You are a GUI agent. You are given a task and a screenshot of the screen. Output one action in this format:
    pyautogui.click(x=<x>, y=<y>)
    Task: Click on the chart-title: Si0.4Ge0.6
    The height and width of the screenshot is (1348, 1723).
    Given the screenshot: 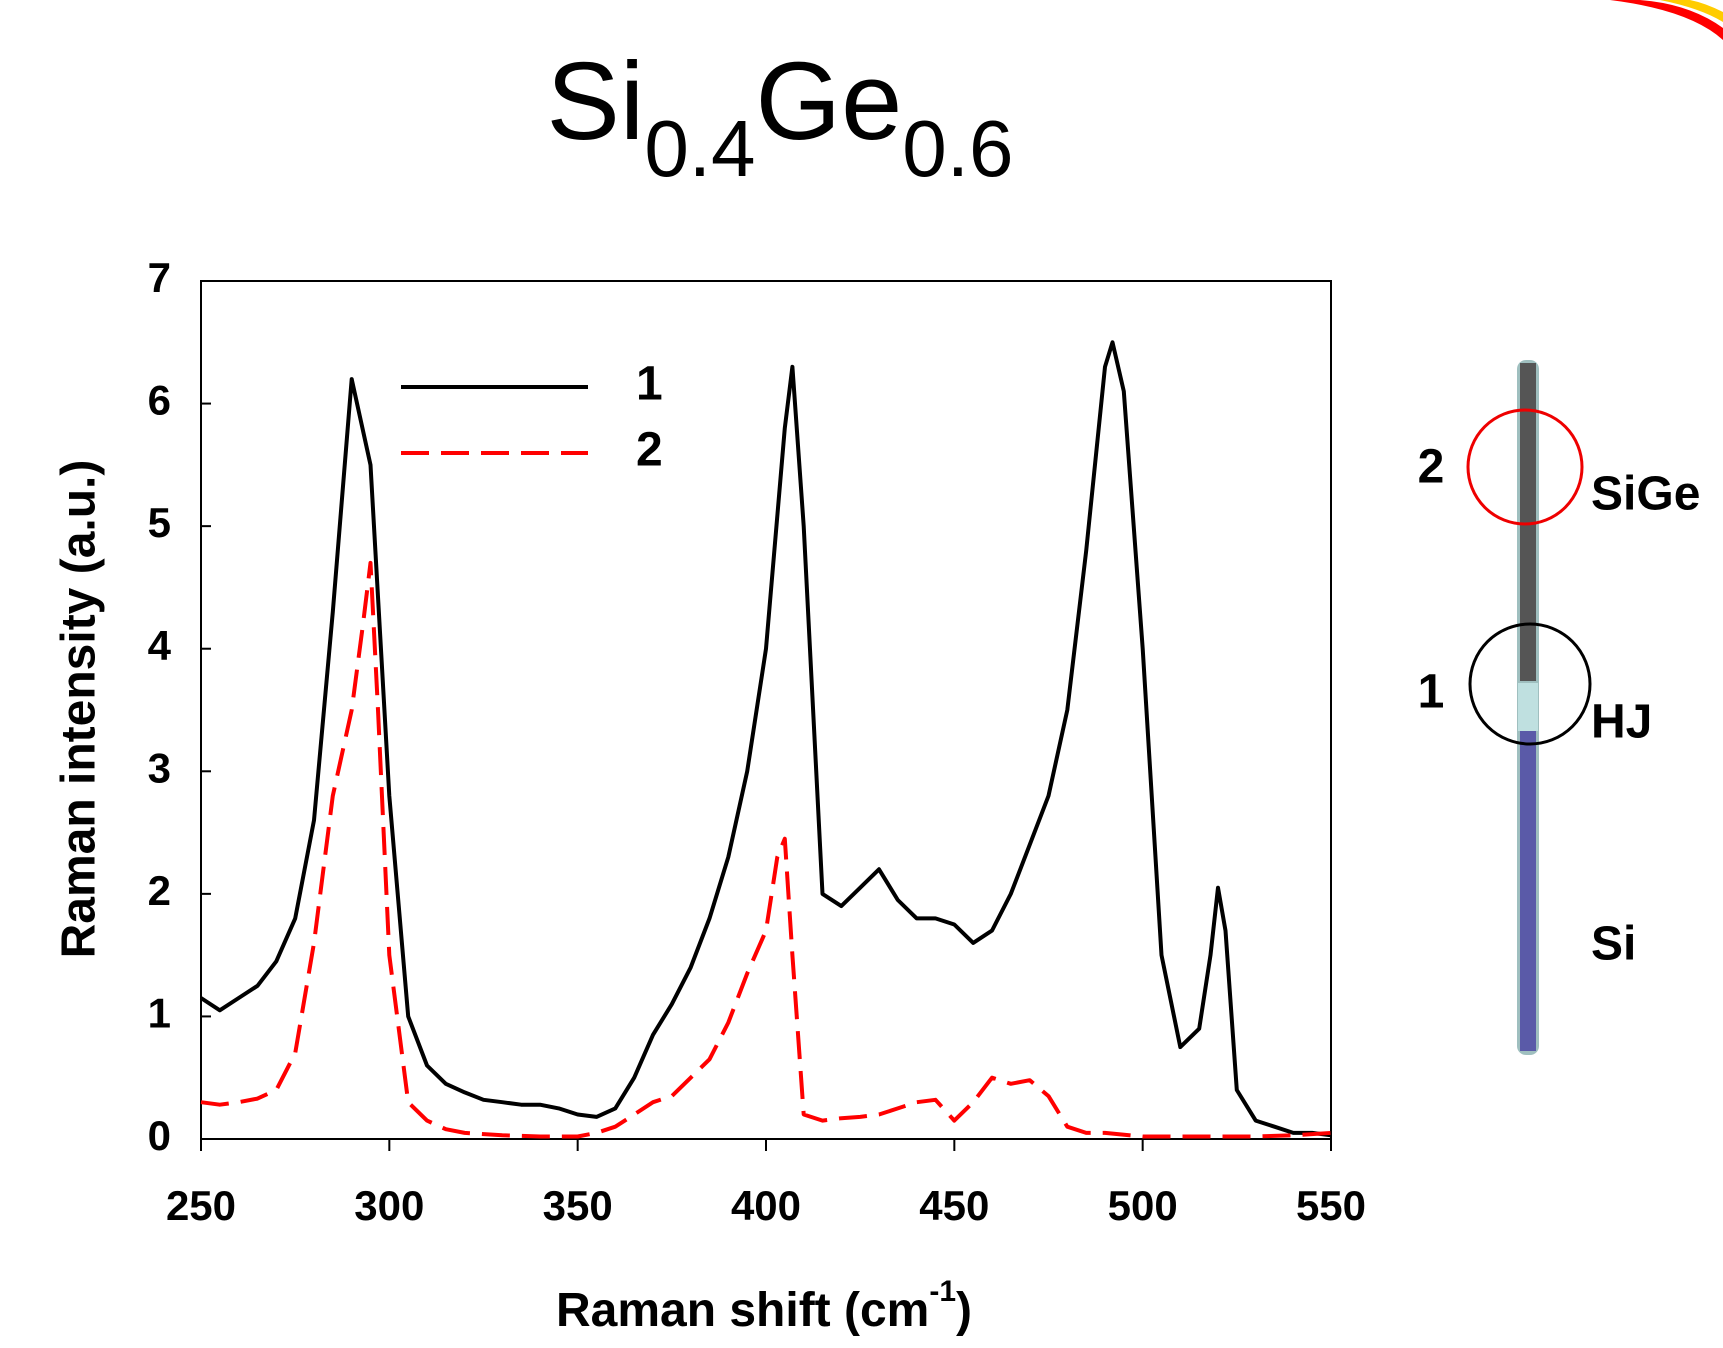 What is the action you would take?
    pyautogui.click(x=780, y=116)
    